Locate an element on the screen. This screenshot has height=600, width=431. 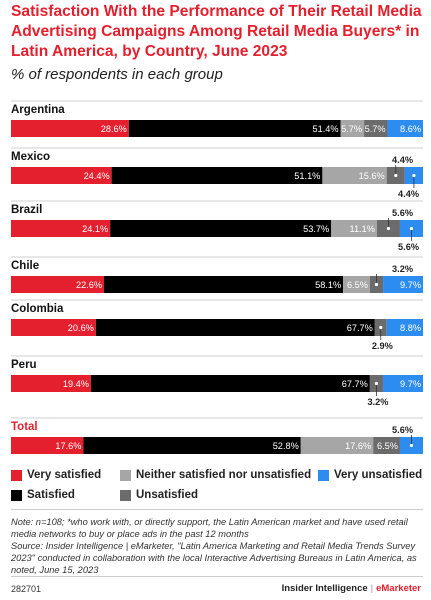
data-label: 8.6% is located at coordinates (410, 129).